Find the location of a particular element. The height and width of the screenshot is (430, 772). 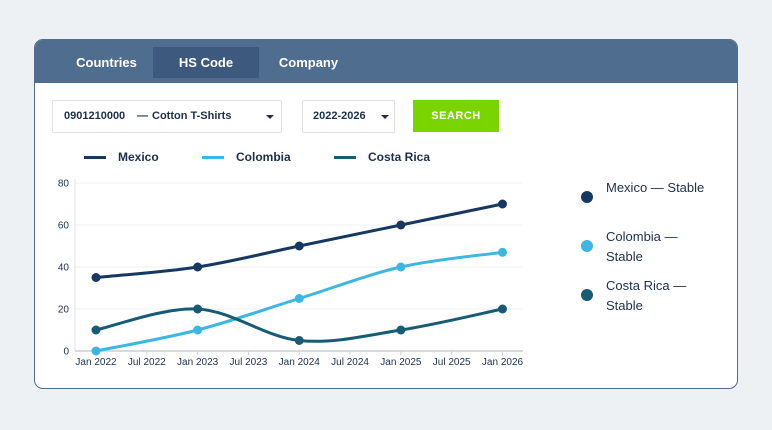

x-tick-label: Jan 2023 is located at coordinates (198, 362).